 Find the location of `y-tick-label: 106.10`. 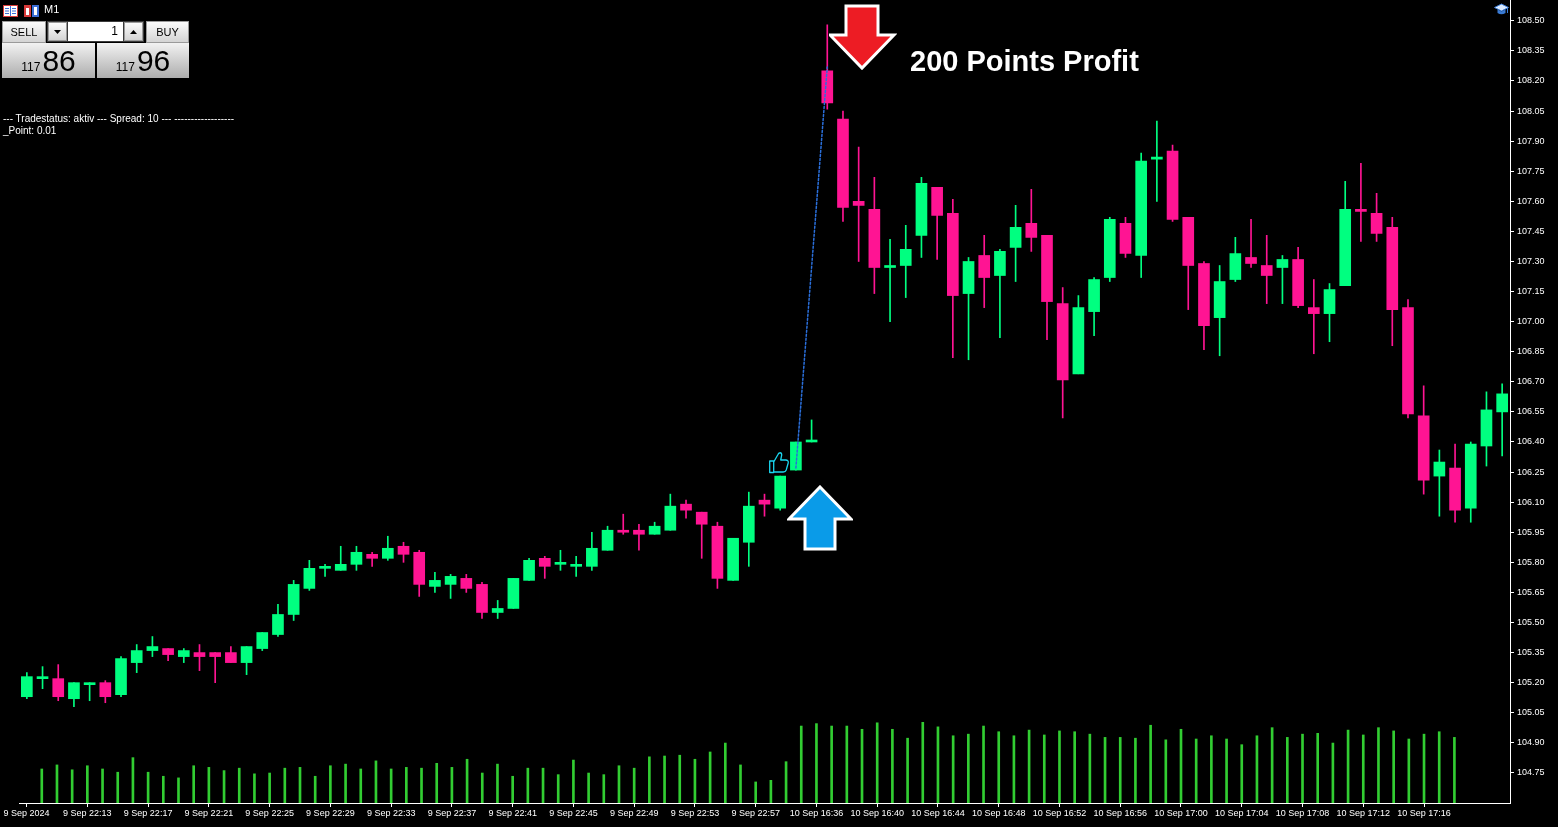

y-tick-label: 106.10 is located at coordinates (1531, 501).